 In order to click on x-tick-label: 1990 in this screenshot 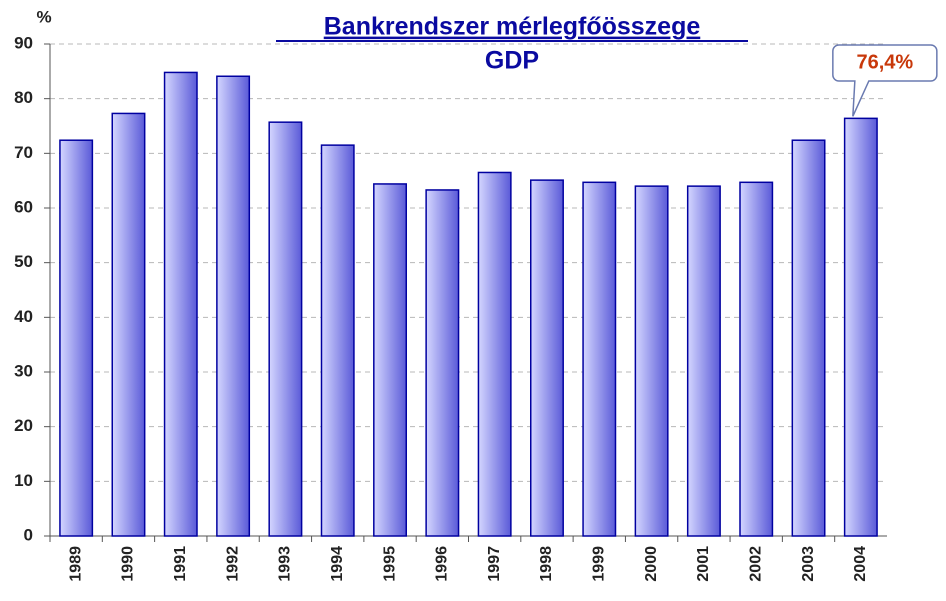, I will do `click(128, 564)`.